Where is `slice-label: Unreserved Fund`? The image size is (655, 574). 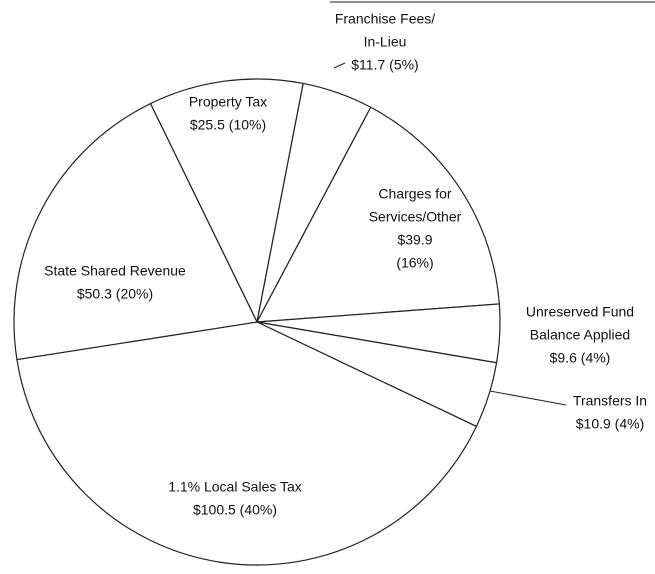
slice-label: Unreserved Fund is located at coordinates (580, 312).